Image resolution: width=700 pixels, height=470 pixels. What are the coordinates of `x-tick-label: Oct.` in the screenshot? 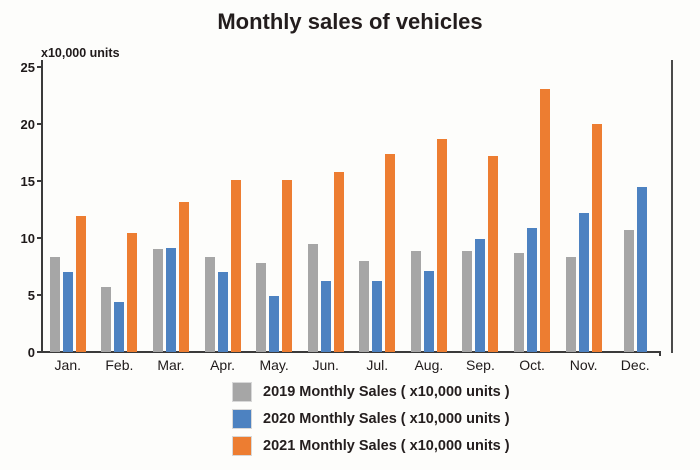 It's located at (532, 365).